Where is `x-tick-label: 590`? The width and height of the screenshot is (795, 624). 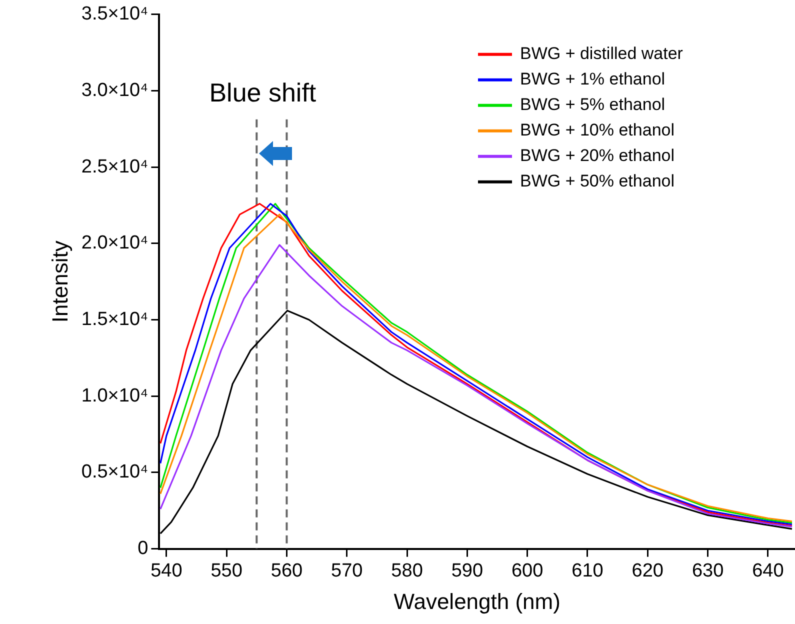 x-tick-label: 590 is located at coordinates (467, 571).